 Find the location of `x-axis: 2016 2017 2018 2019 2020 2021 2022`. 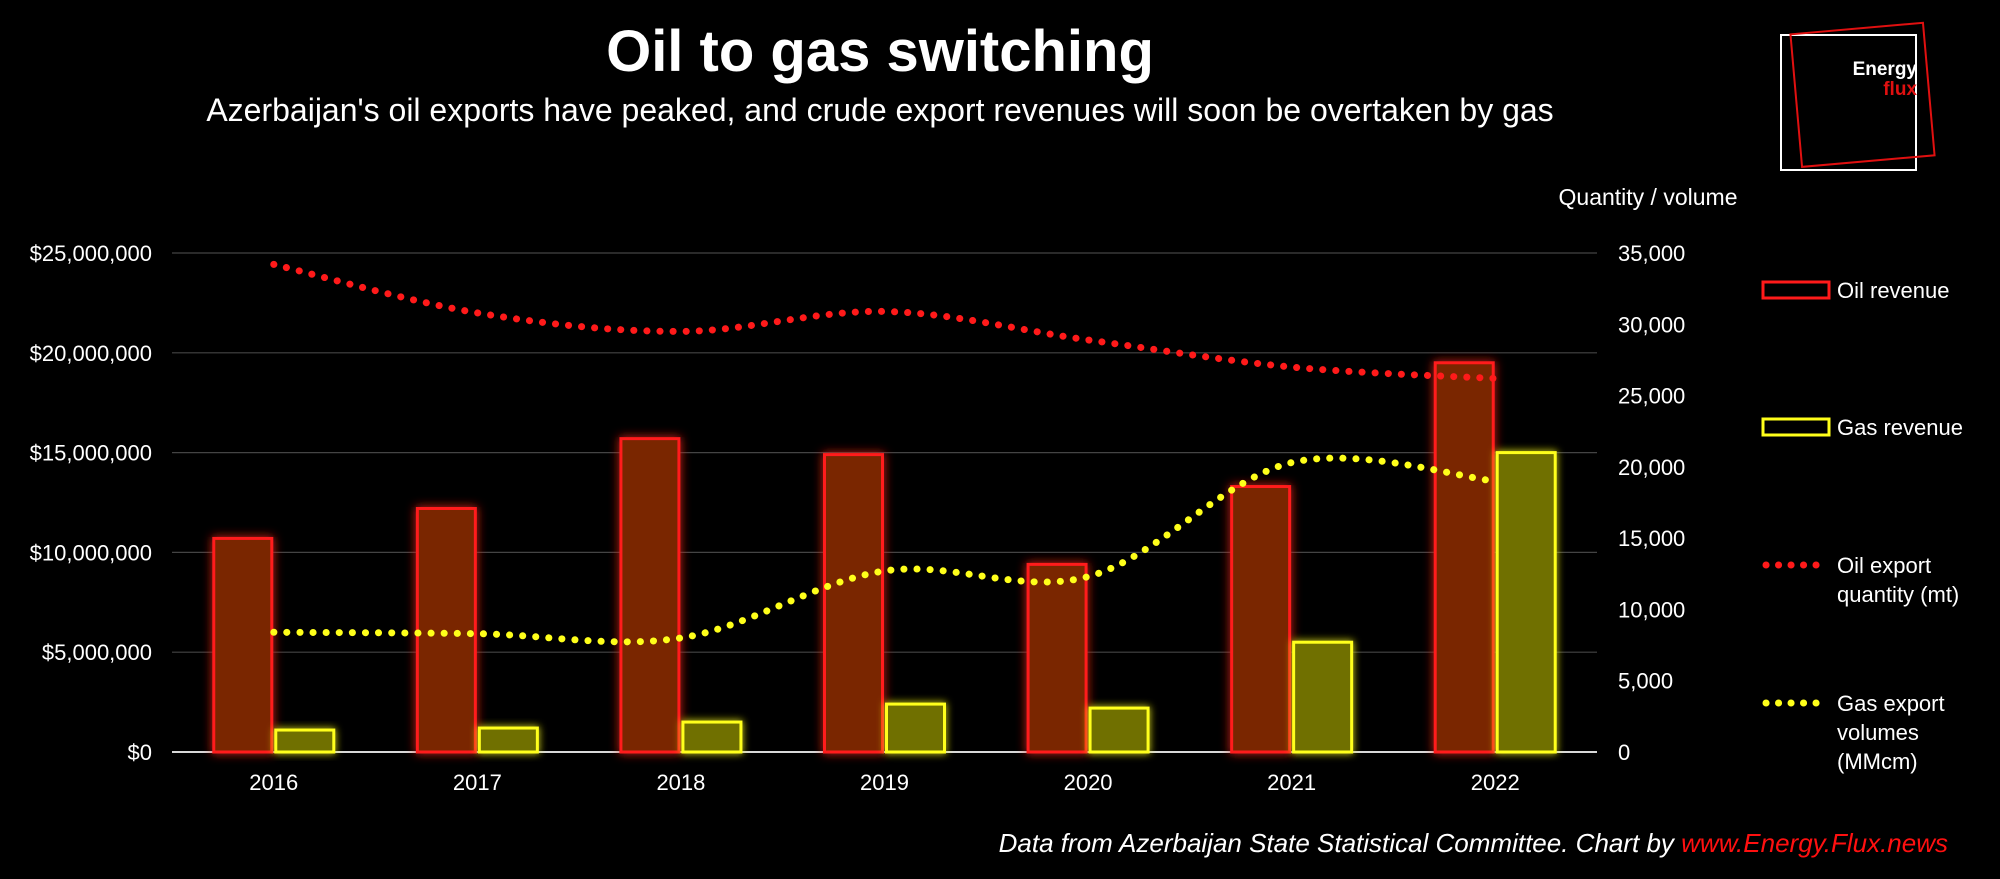

x-axis: 2016 2017 2018 2019 2020 2021 2022 is located at coordinates (884, 782).